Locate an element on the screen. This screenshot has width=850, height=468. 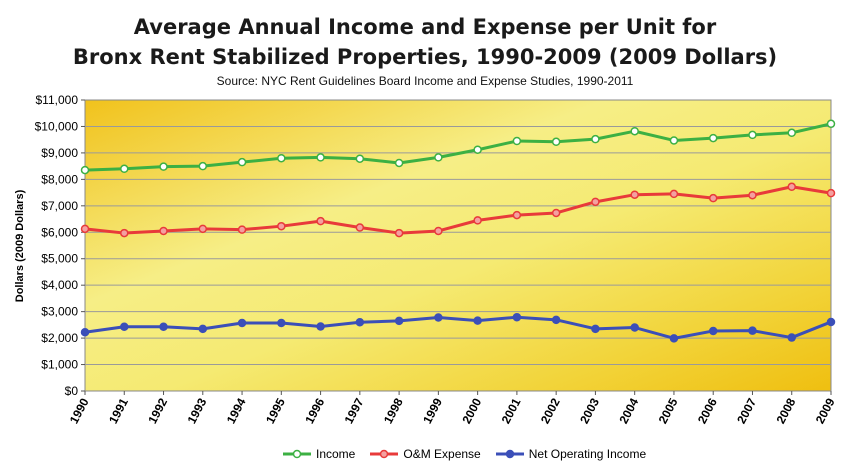
x-tick-label: 2001 is located at coordinates (511, 411).